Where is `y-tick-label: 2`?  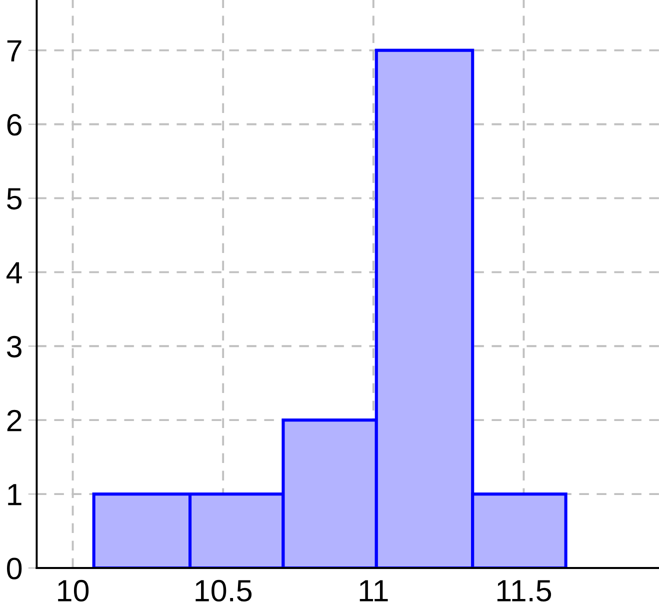 y-tick-label: 2 is located at coordinates (14, 421).